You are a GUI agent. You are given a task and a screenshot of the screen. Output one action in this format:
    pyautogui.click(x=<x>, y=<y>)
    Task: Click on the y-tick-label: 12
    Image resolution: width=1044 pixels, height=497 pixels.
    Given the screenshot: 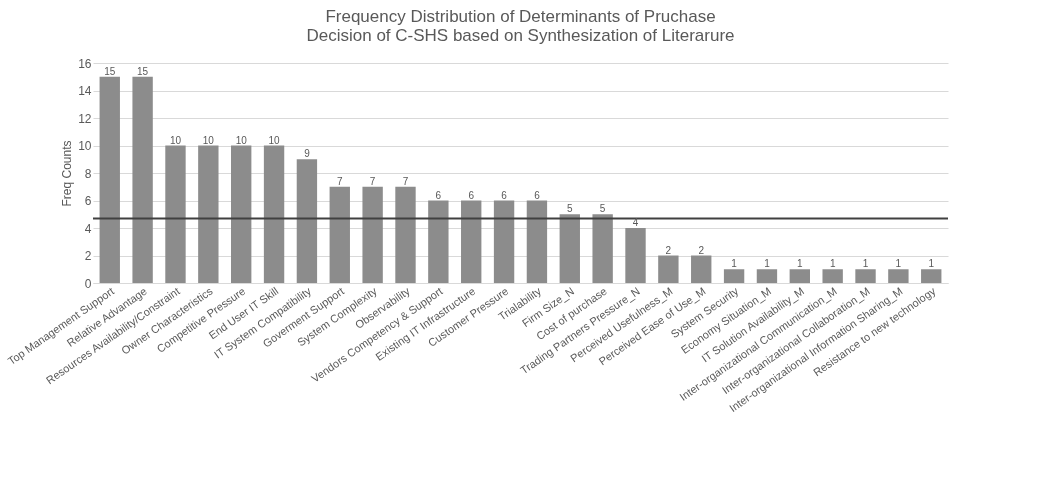 What is the action you would take?
    pyautogui.click(x=85, y=118)
    